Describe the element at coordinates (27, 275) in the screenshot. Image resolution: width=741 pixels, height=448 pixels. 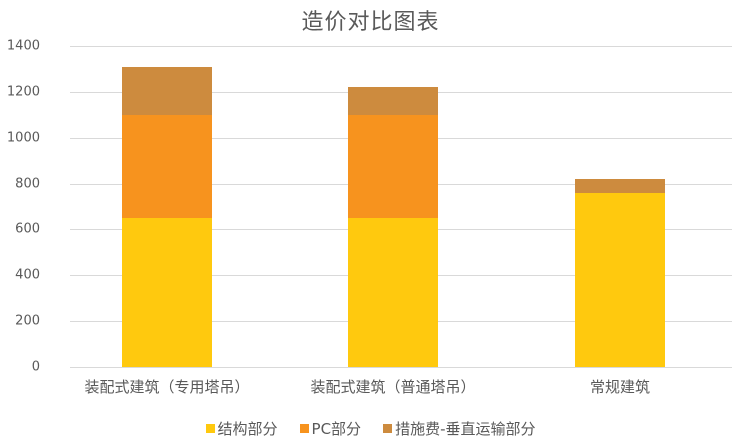
I see `y-tick-label: 400` at that location.